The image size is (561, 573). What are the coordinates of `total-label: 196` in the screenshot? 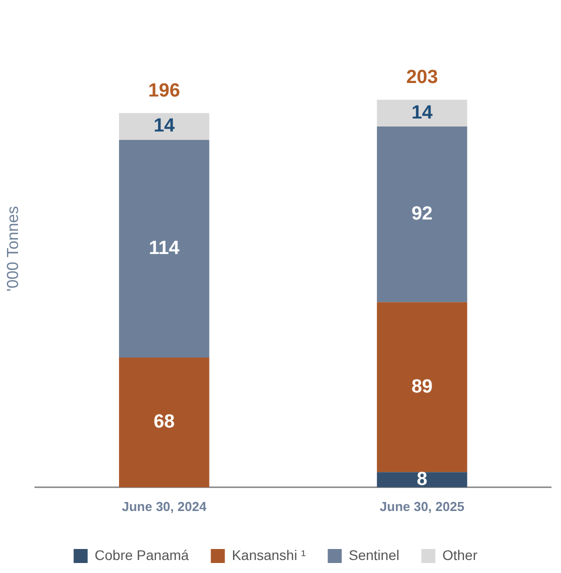 It's located at (164, 91).